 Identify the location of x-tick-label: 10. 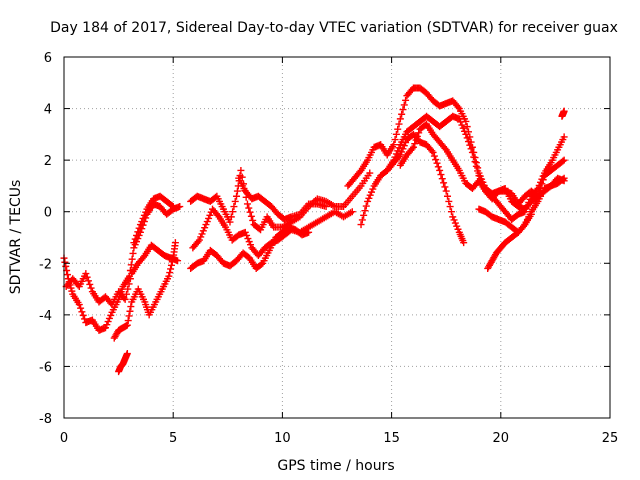
(282, 438).